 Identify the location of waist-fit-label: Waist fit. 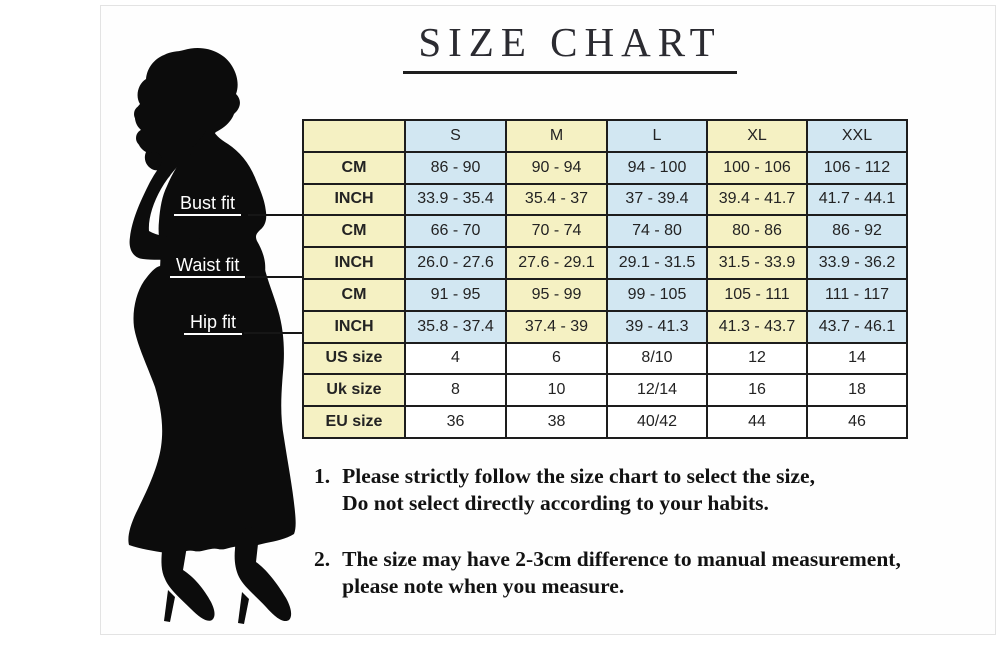
(208, 266).